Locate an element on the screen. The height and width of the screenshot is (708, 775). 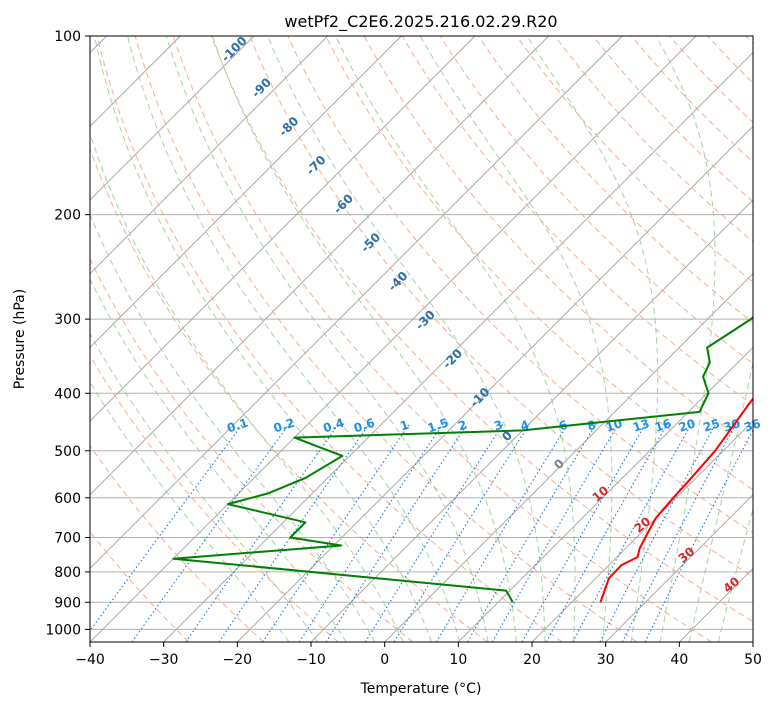
mixing-ratio-label: 8 is located at coordinates (591, 426).